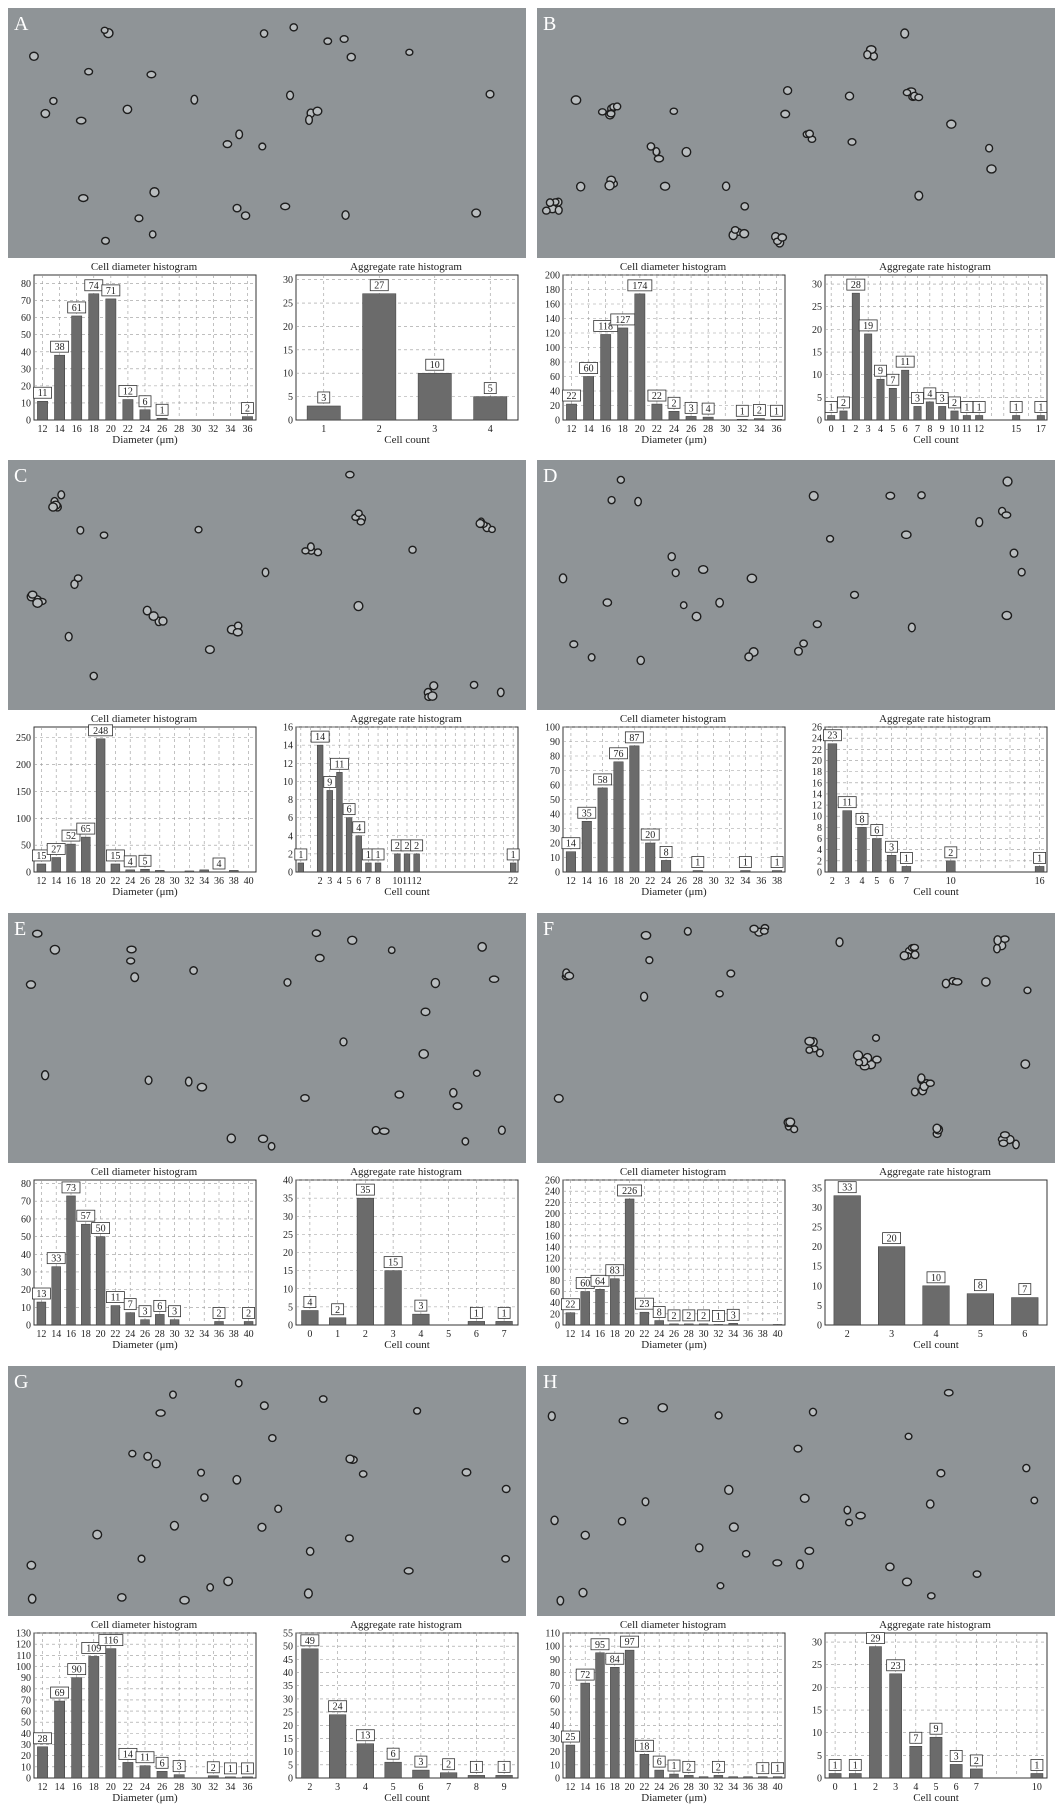 The image size is (1059, 1813). I want to click on x-tick-label: 2, so click(309, 1787).